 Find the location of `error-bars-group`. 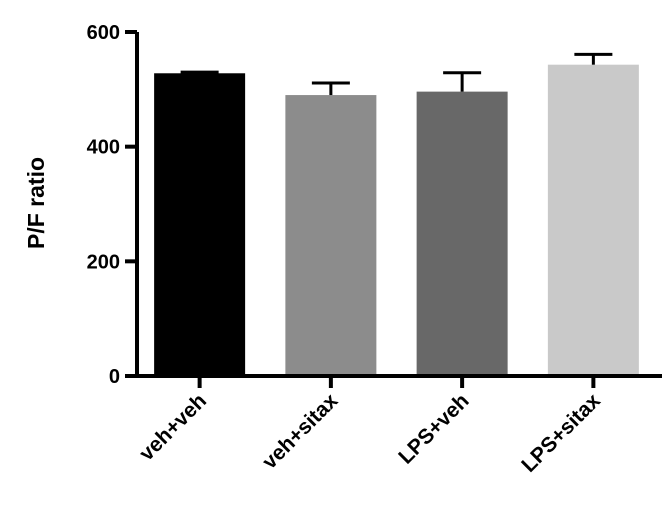

error-bars-group is located at coordinates (396, 74).